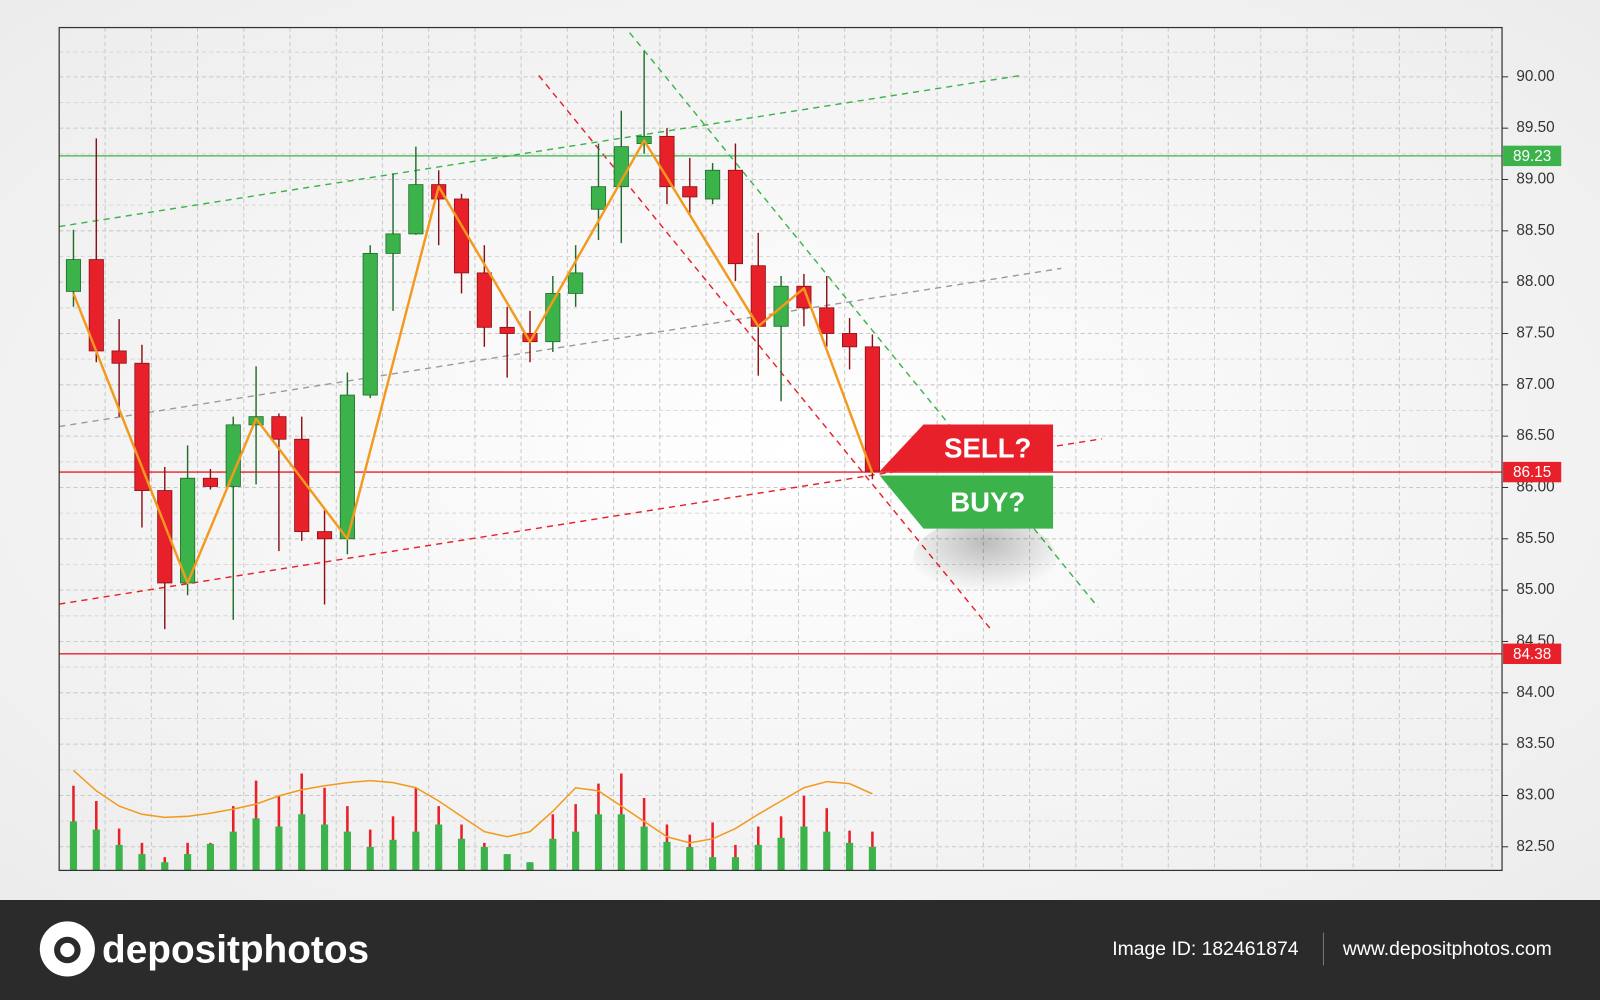  I want to click on y-tick-label: 83.00, so click(1535, 795).